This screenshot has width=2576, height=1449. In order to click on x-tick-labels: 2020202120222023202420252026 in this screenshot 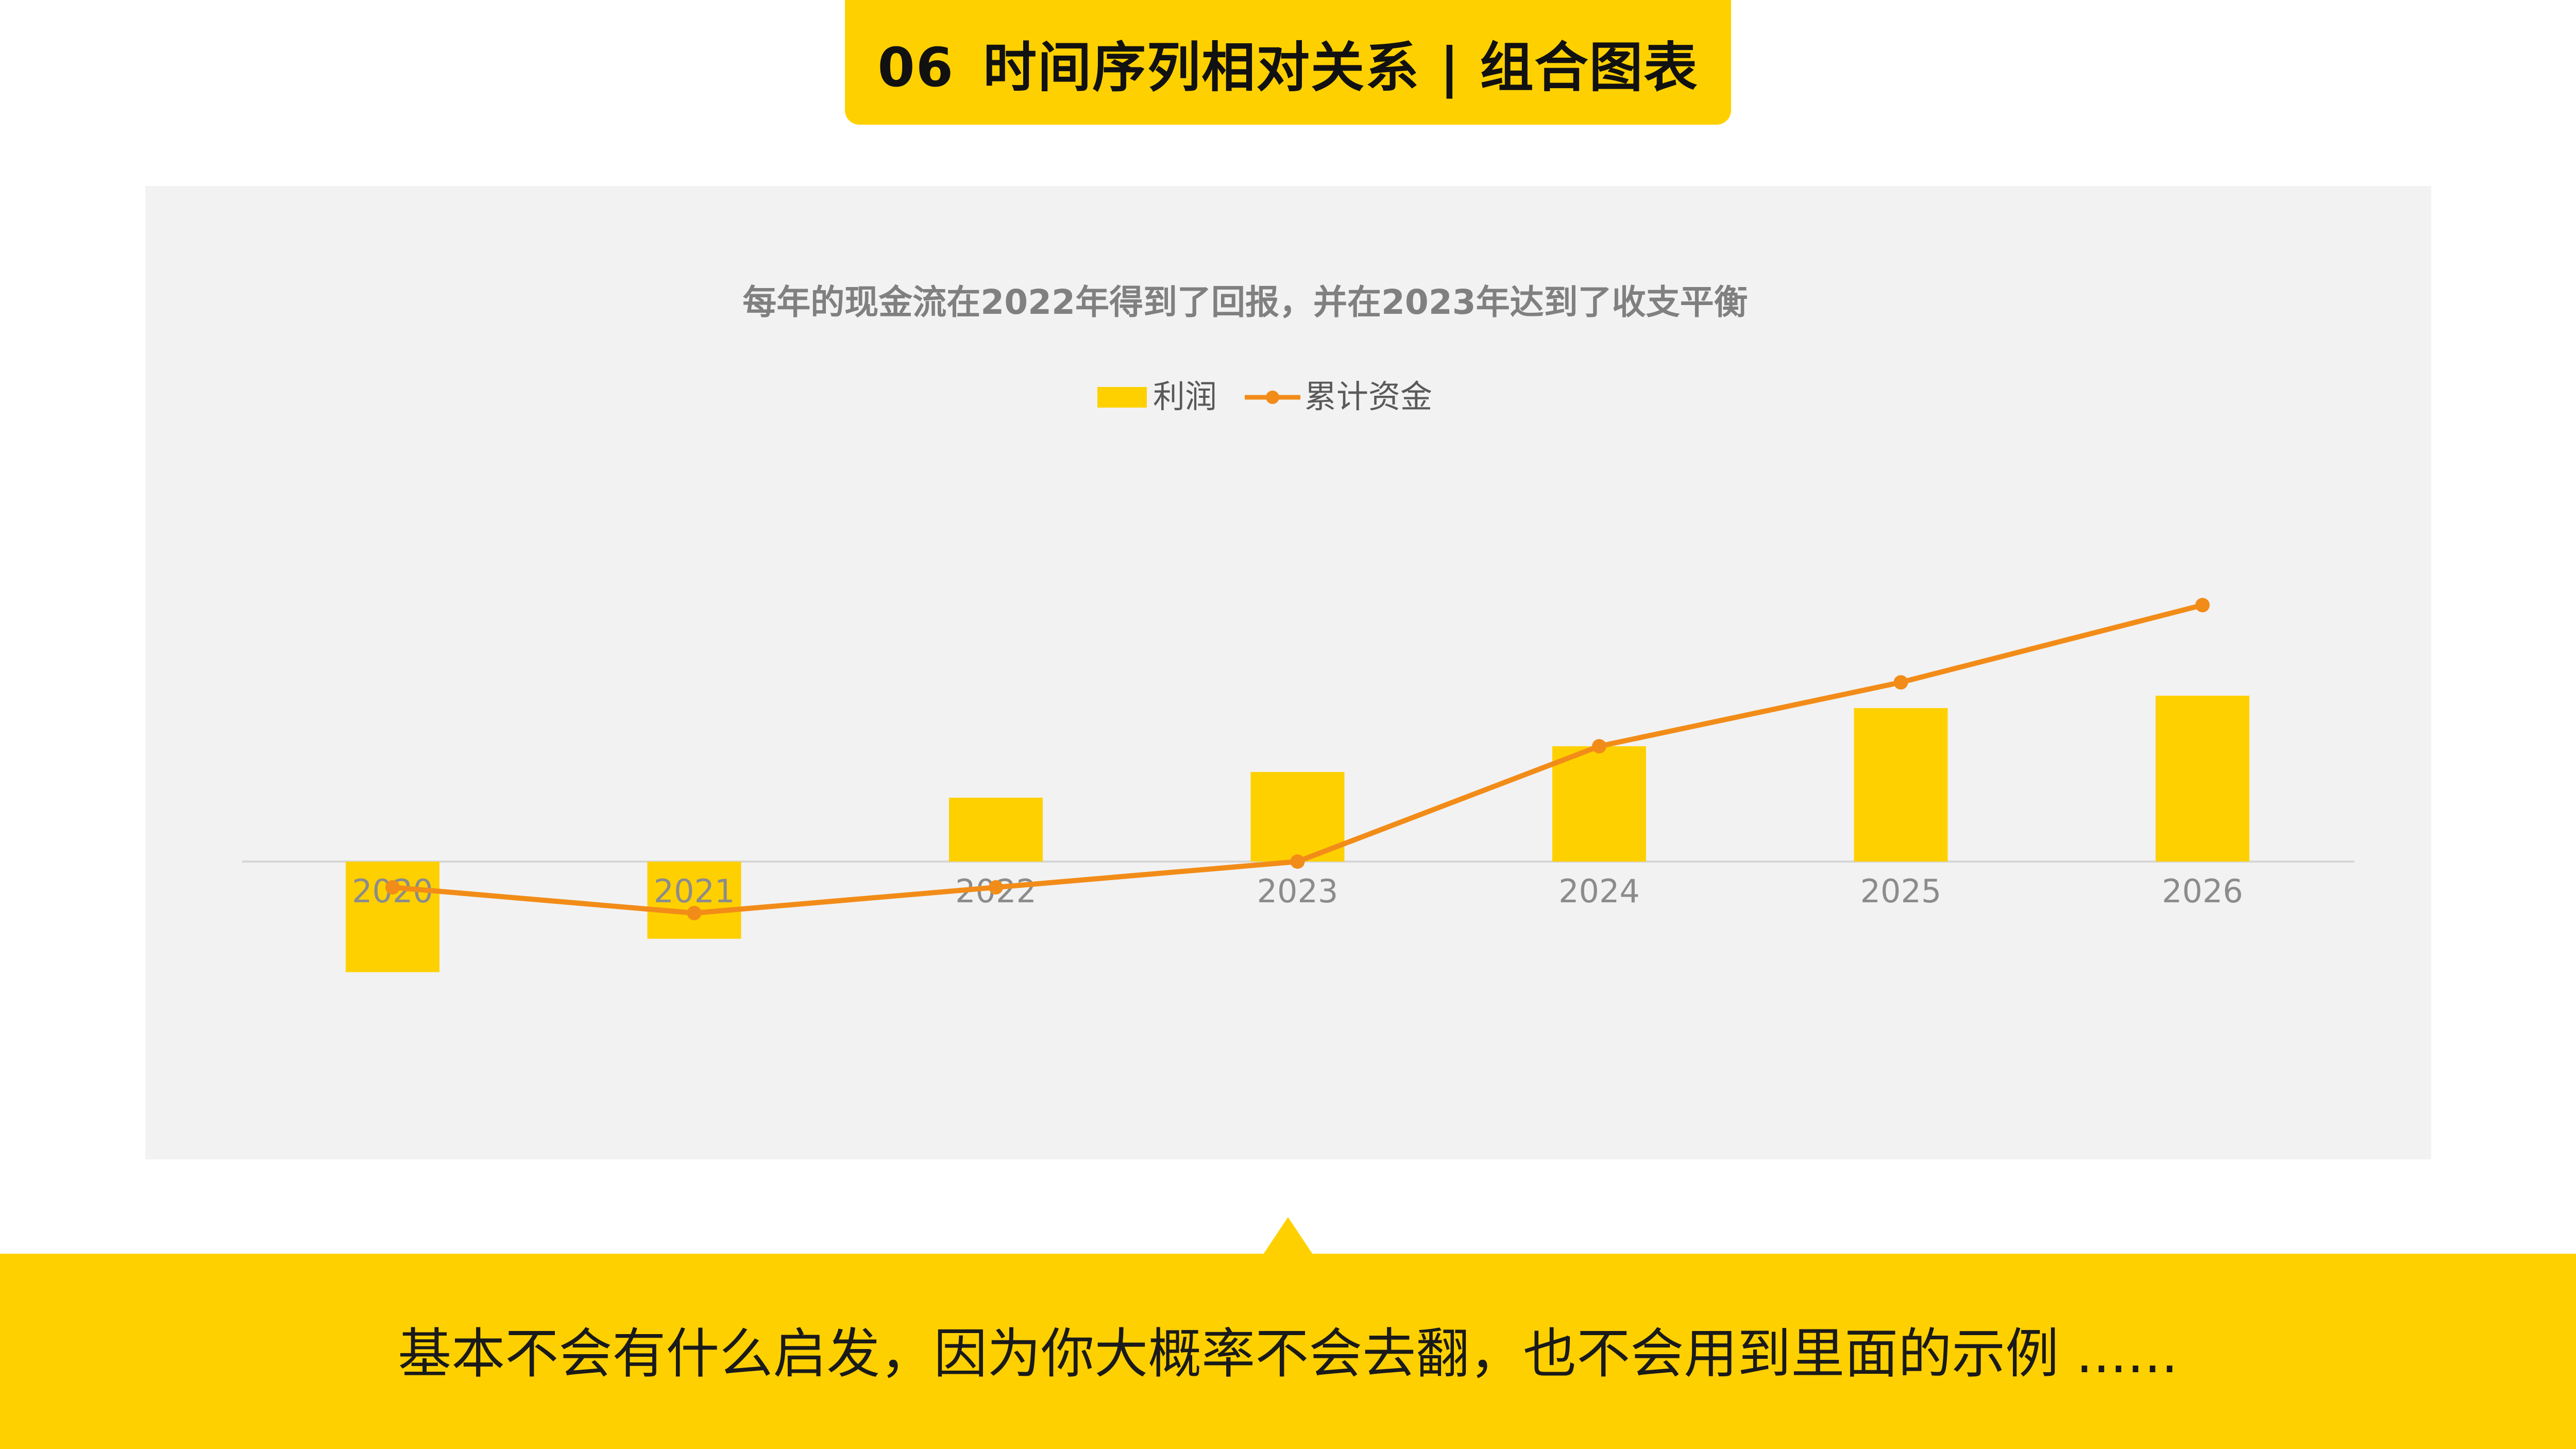, I will do `click(1297, 891)`.